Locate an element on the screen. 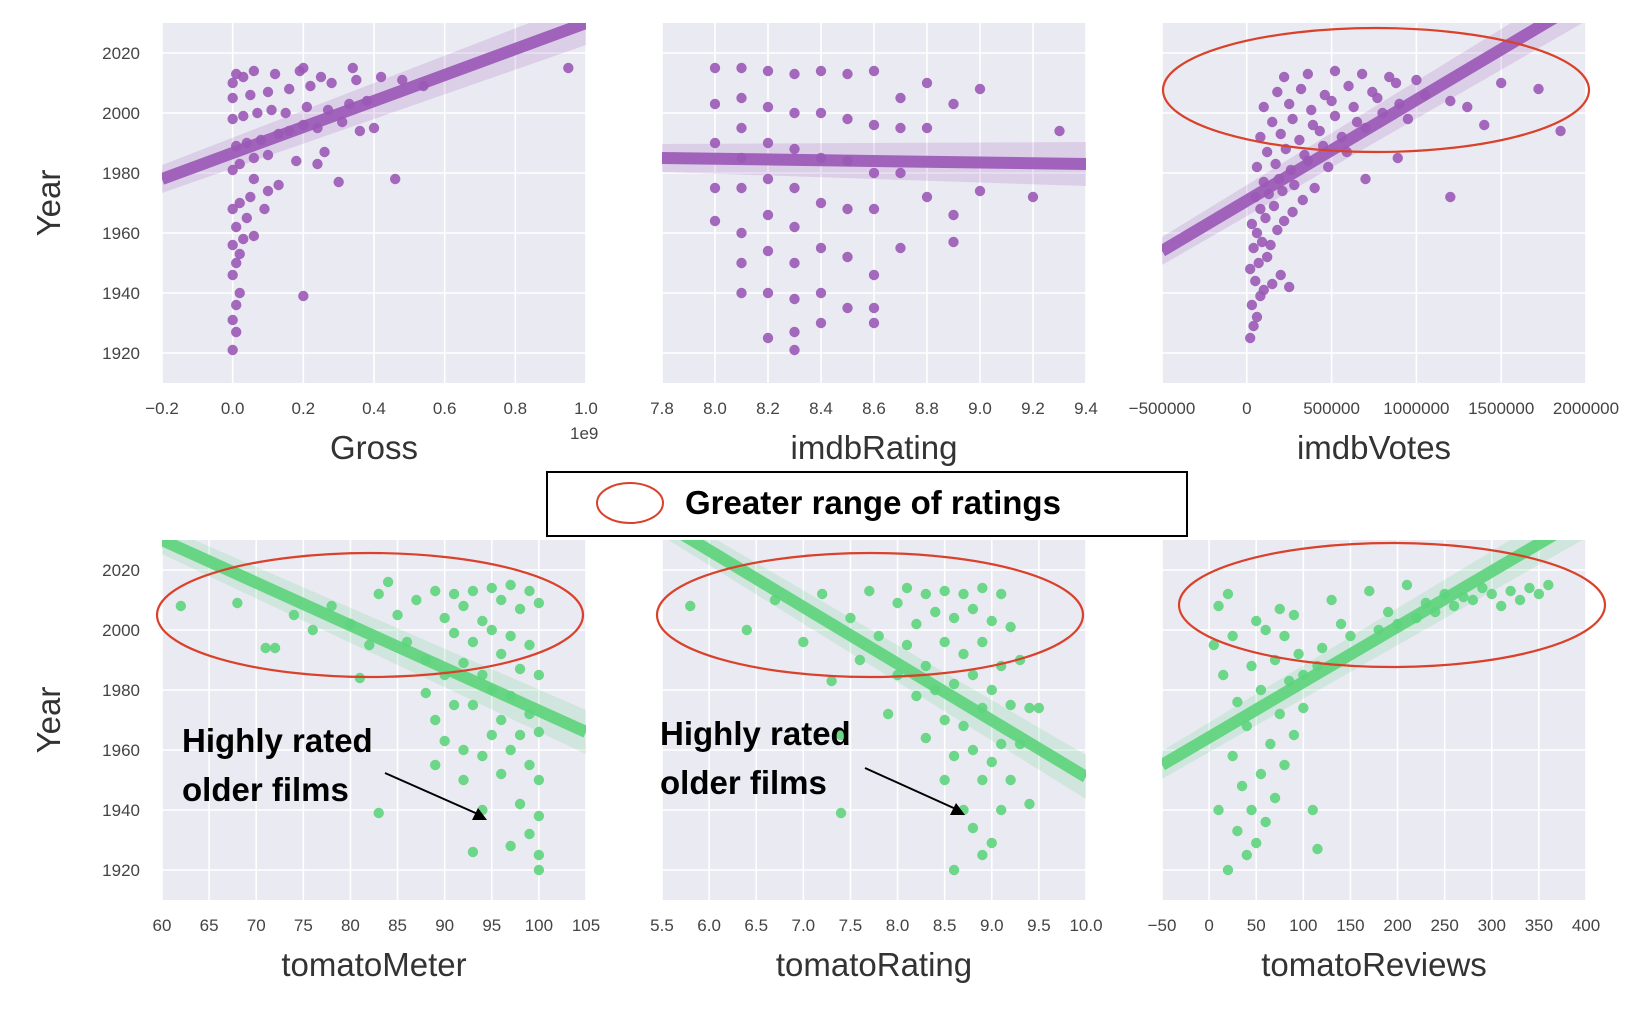 The width and height of the screenshot is (1652, 1016). x-tick-label: 200 is located at coordinates (1397, 925).